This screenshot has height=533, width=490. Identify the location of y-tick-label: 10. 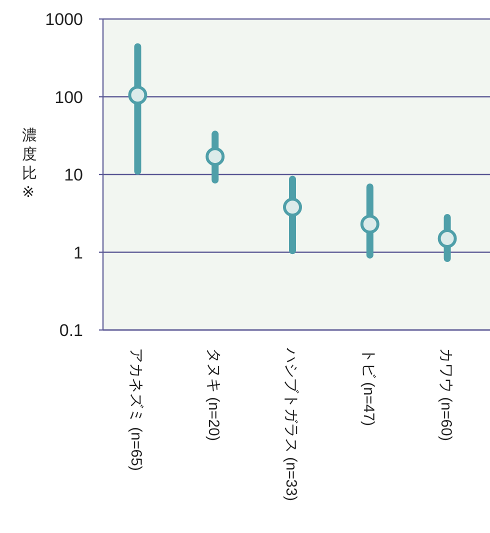
(73, 175).